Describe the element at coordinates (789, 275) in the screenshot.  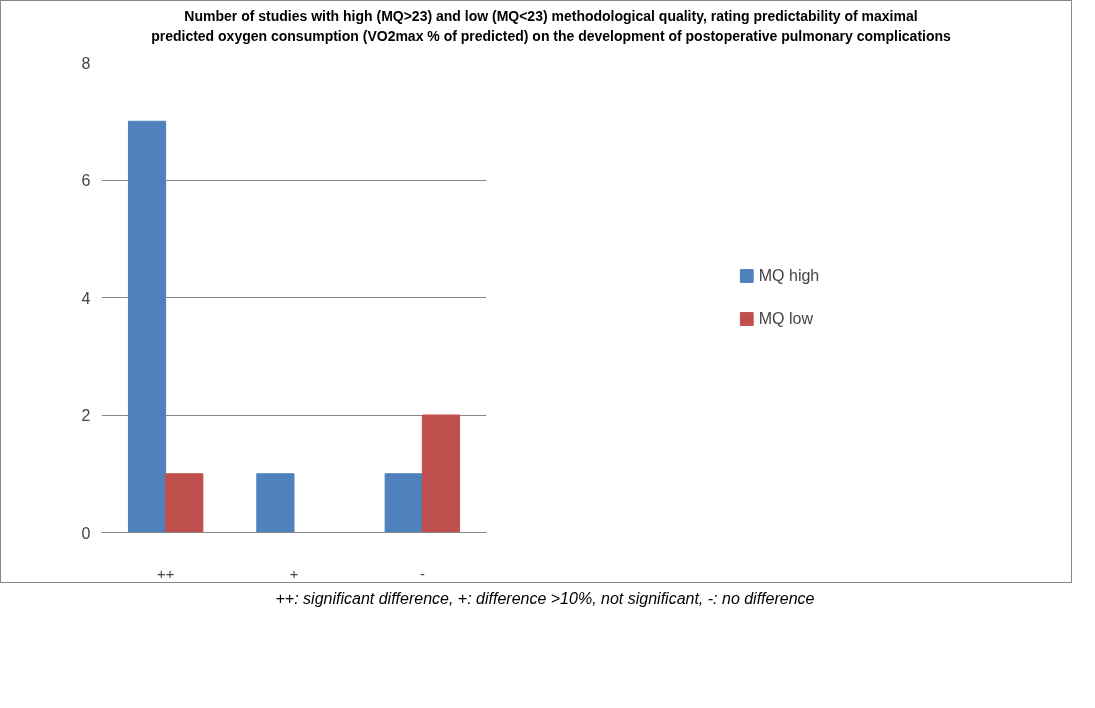
I see `legend-label: MQ high` at that location.